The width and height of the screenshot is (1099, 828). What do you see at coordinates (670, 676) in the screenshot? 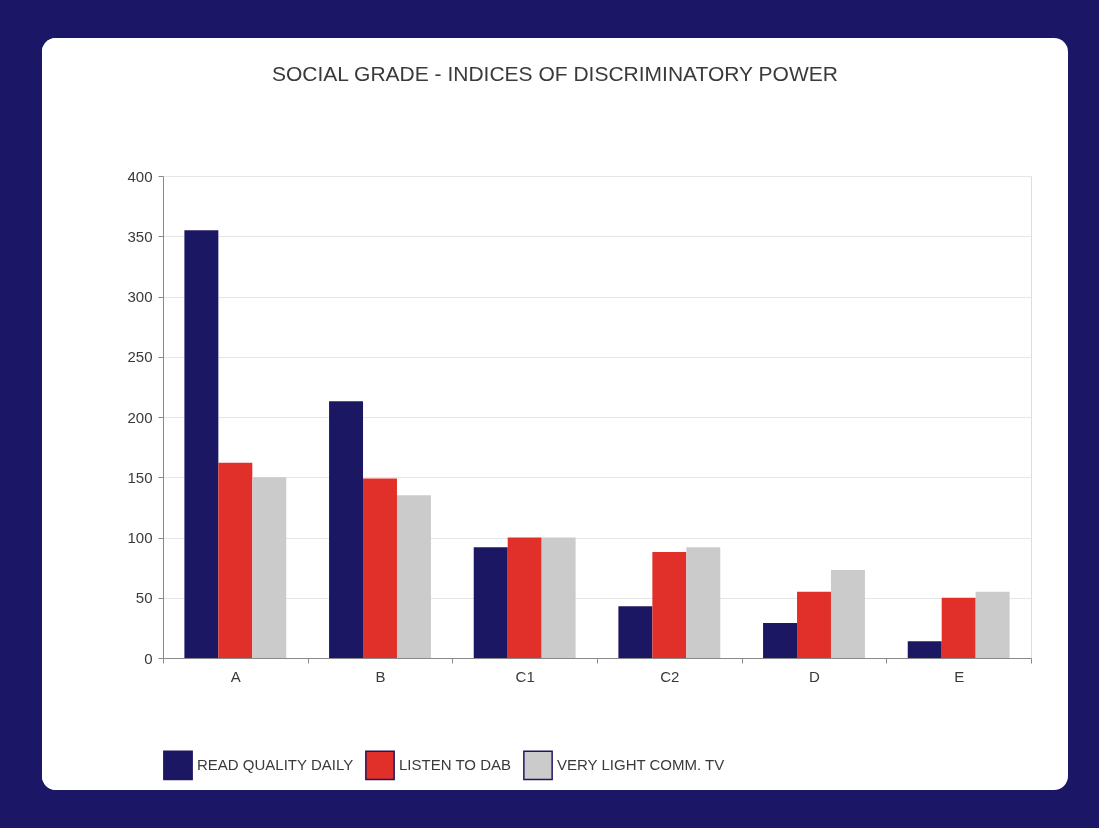
I see `x-tick-label: C2` at bounding box center [670, 676].